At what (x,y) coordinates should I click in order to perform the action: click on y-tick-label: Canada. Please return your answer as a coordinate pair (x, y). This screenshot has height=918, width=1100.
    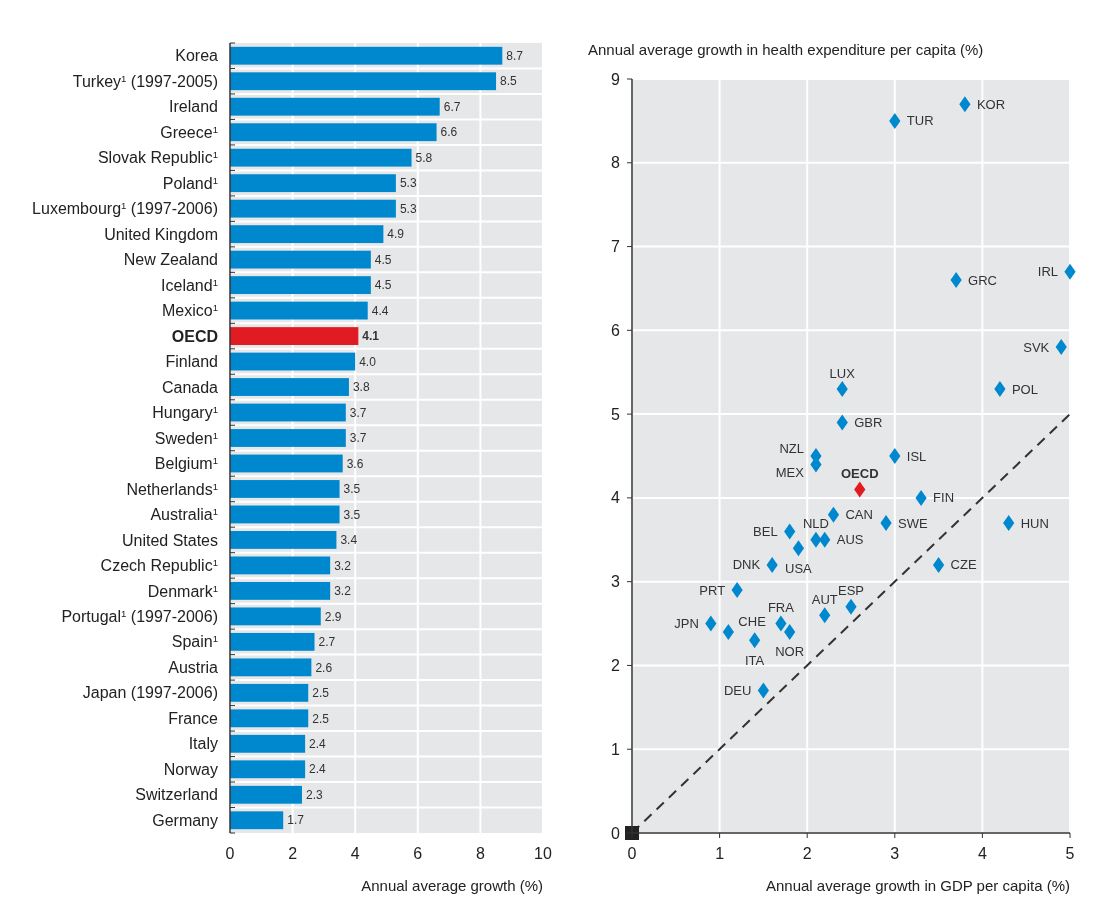
    Looking at the image, I should click on (190, 387).